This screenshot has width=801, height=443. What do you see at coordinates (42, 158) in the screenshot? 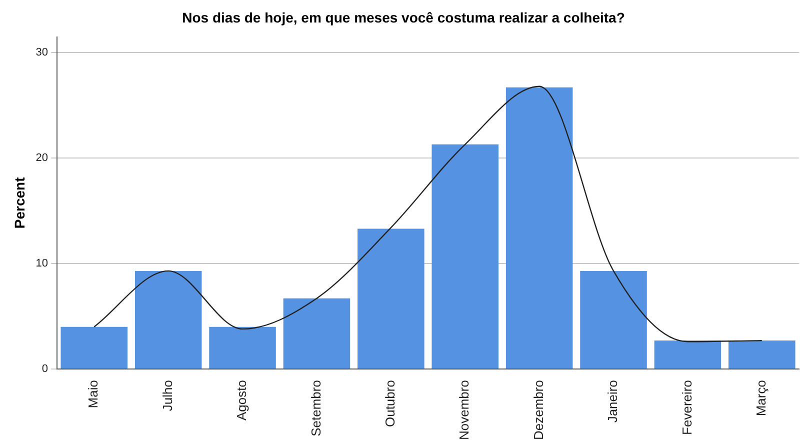
I see `y-tick-label: 20` at bounding box center [42, 158].